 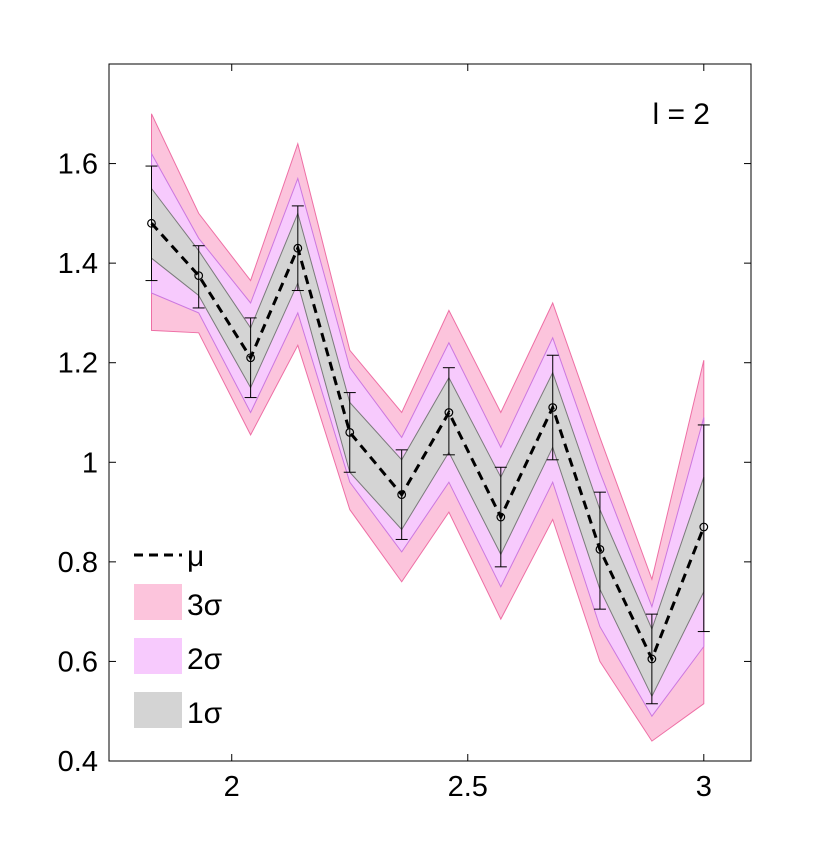 What do you see at coordinates (205, 659) in the screenshot?
I see `legend-label-2sigma: 2σ` at bounding box center [205, 659].